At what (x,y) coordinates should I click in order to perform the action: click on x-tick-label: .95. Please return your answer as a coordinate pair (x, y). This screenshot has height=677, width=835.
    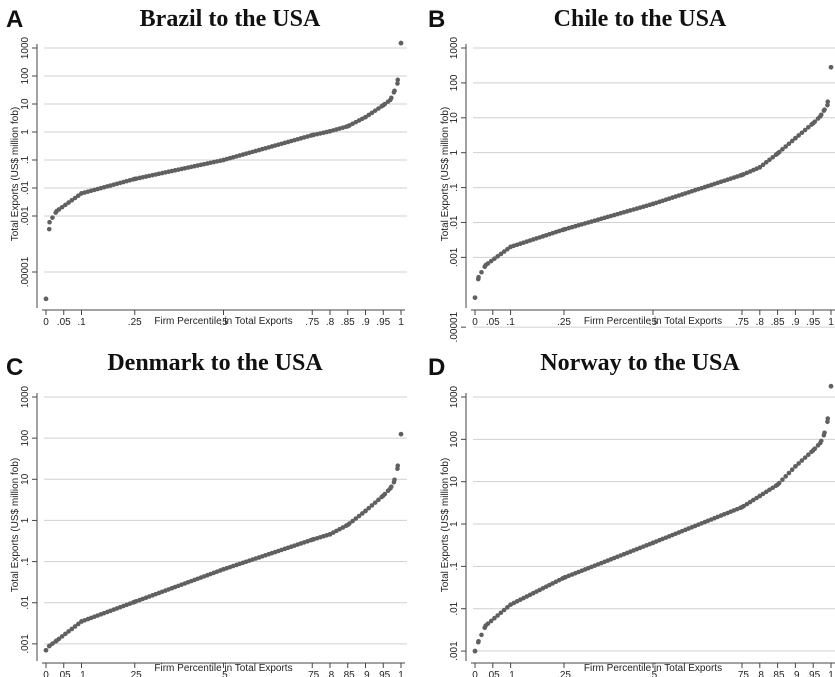
    Looking at the image, I should click on (383, 322).